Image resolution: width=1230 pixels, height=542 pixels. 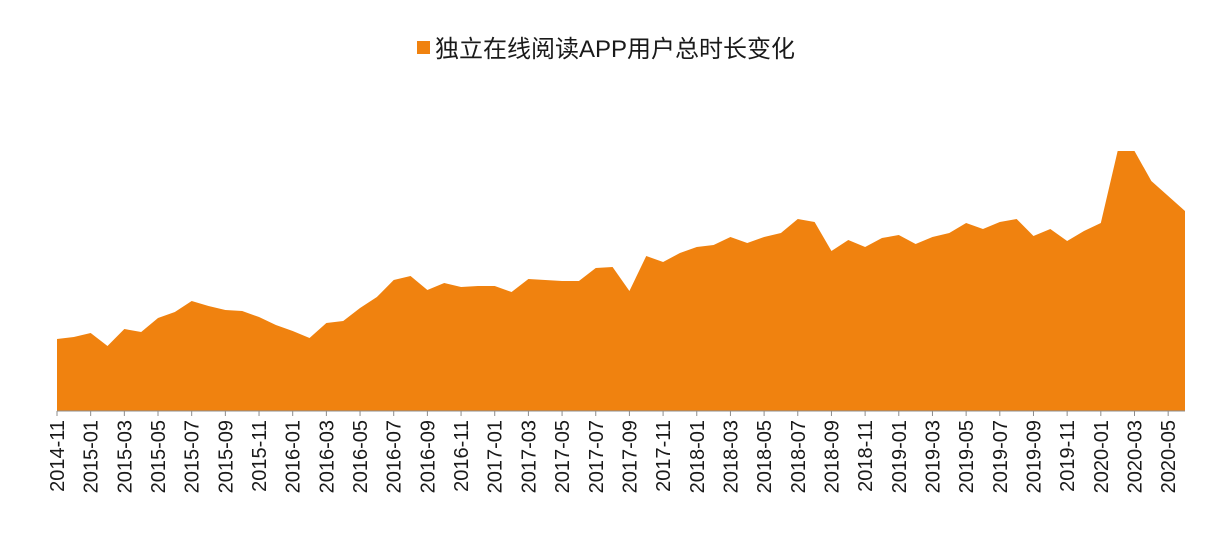 I want to click on x-tick-label: 2019-05, so click(x=967, y=456).